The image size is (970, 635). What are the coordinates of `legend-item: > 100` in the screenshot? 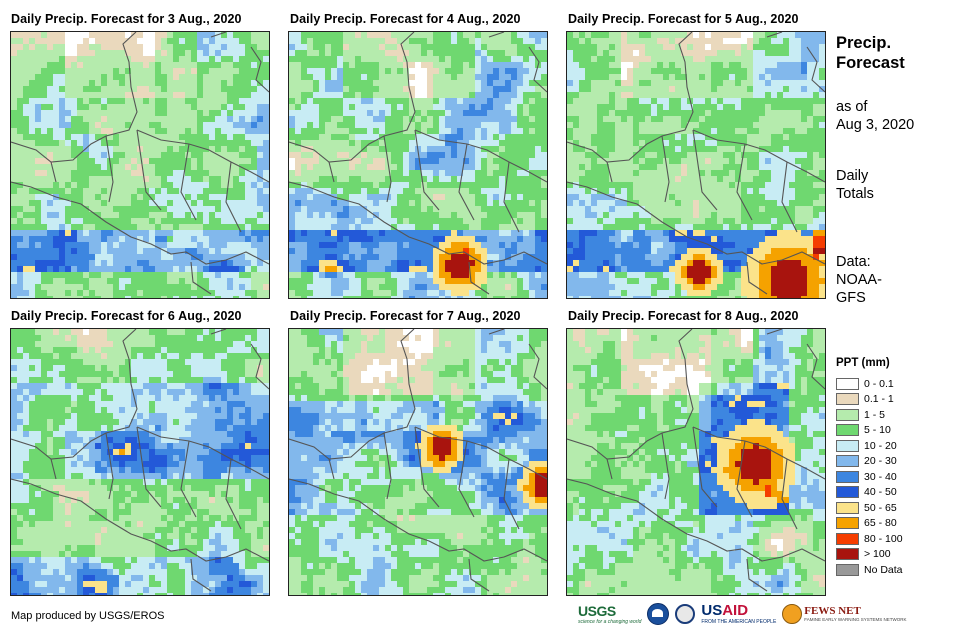 It's located at (869, 555).